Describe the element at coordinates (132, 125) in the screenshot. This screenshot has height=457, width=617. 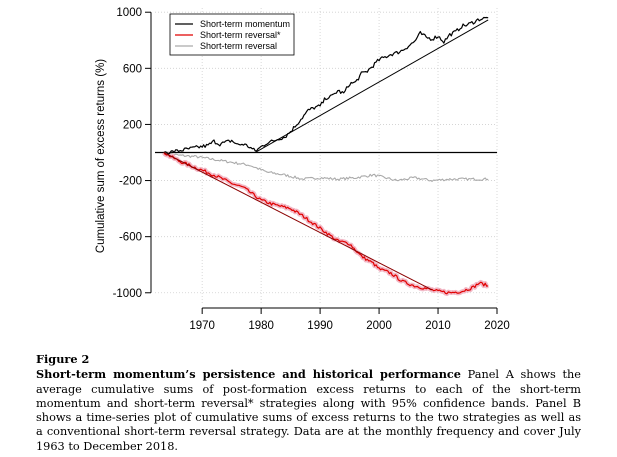
I see `y-tick-label: 200` at that location.